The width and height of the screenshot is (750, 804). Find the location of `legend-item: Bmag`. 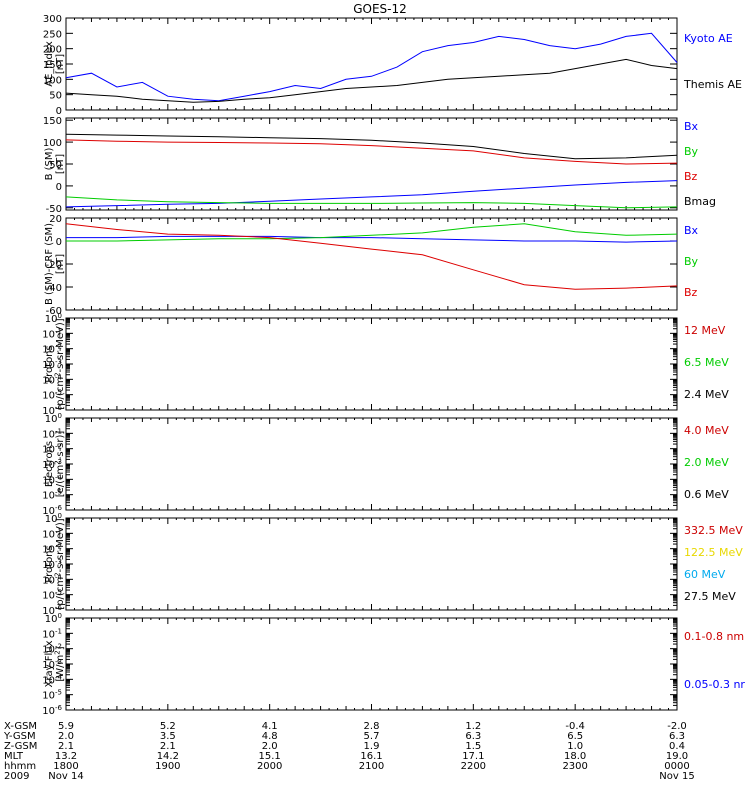

legend-item: Bmag is located at coordinates (700, 201).